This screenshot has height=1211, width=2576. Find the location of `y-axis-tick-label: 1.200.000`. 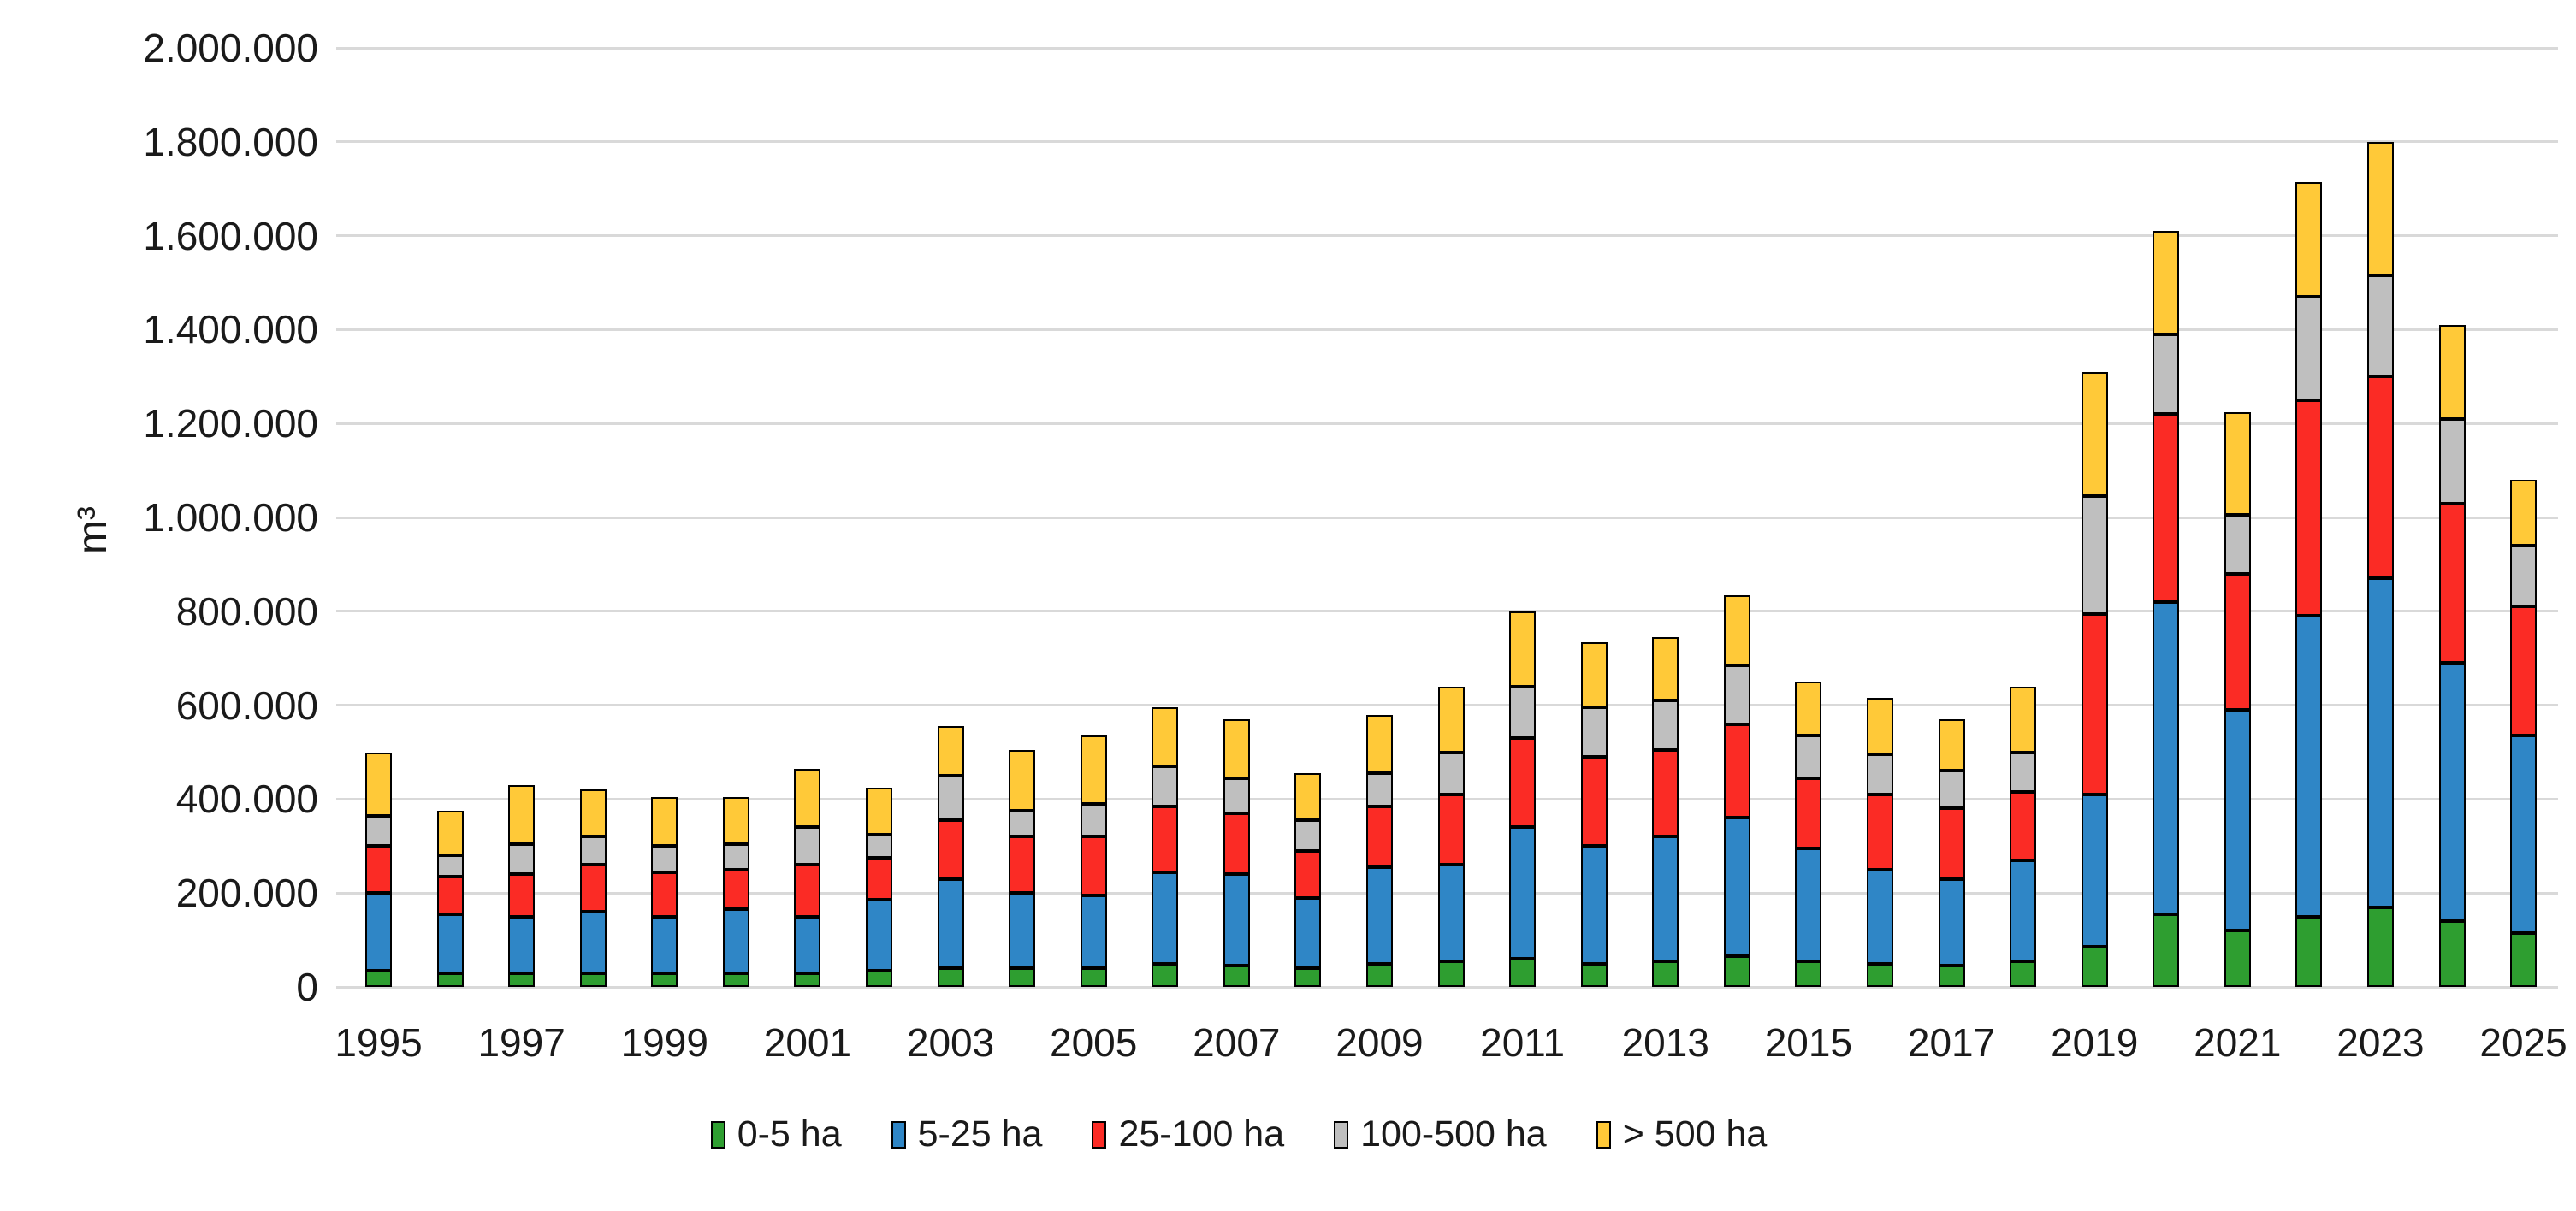

y-axis-tick-label: 1.200.000 is located at coordinates (230, 424).